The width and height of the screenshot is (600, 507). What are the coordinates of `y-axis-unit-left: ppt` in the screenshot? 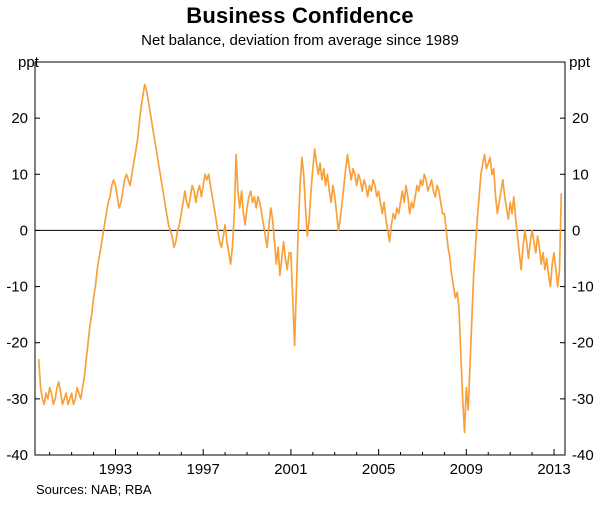 It's located at (28, 62).